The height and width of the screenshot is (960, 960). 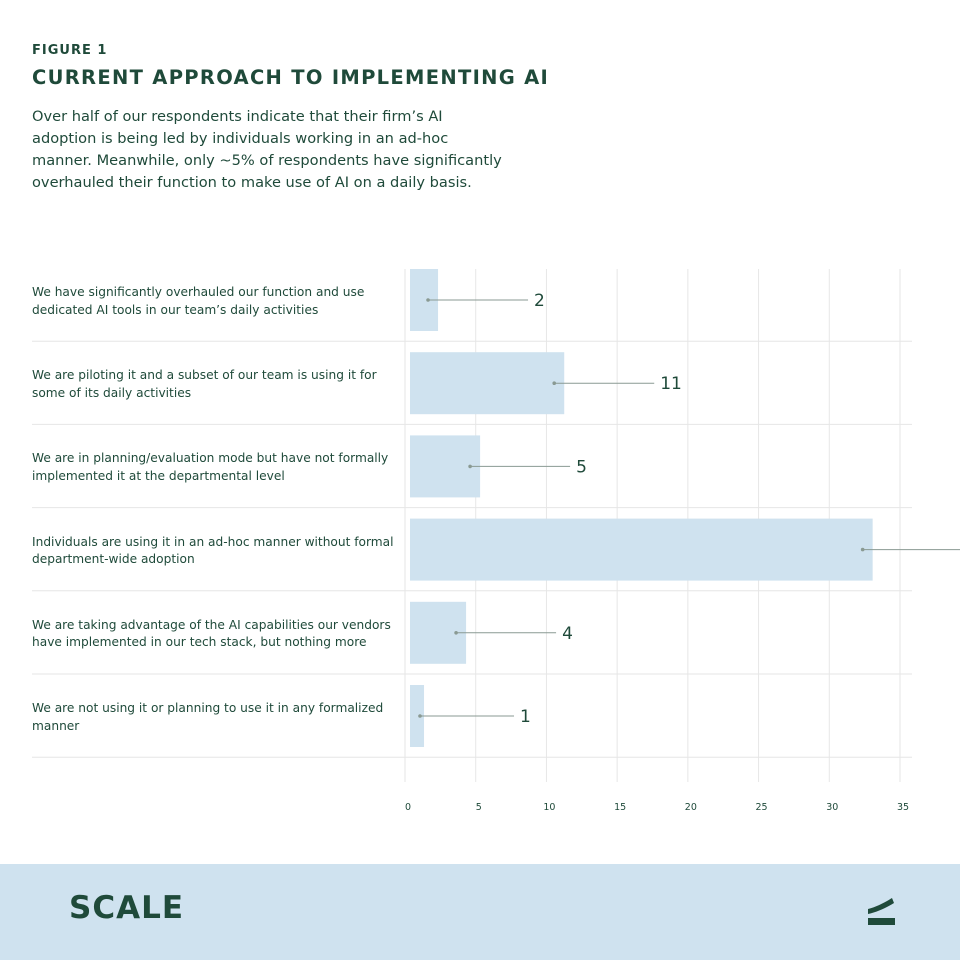 I want to click on value-label-4: 4, so click(x=567, y=634).